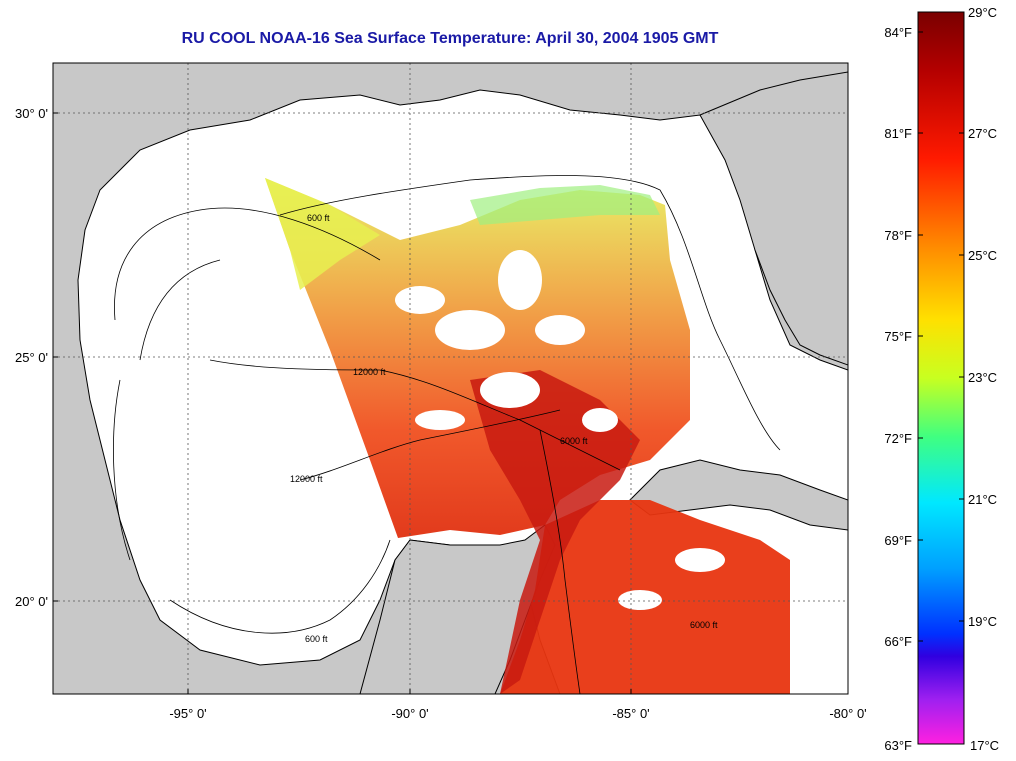 The height and width of the screenshot is (761, 1016). What do you see at coordinates (898, 235) in the screenshot?
I see `colorbar-f-label: 78°F` at bounding box center [898, 235].